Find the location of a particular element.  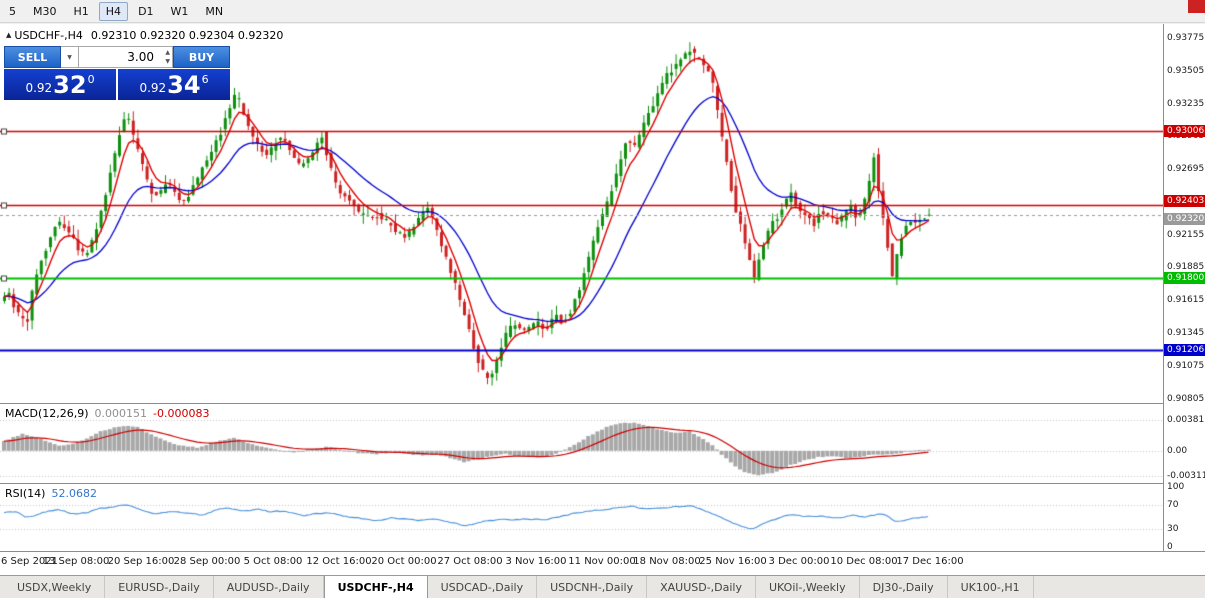

time-axis-label: 20 Oct 00:00 is located at coordinates (404, 561).